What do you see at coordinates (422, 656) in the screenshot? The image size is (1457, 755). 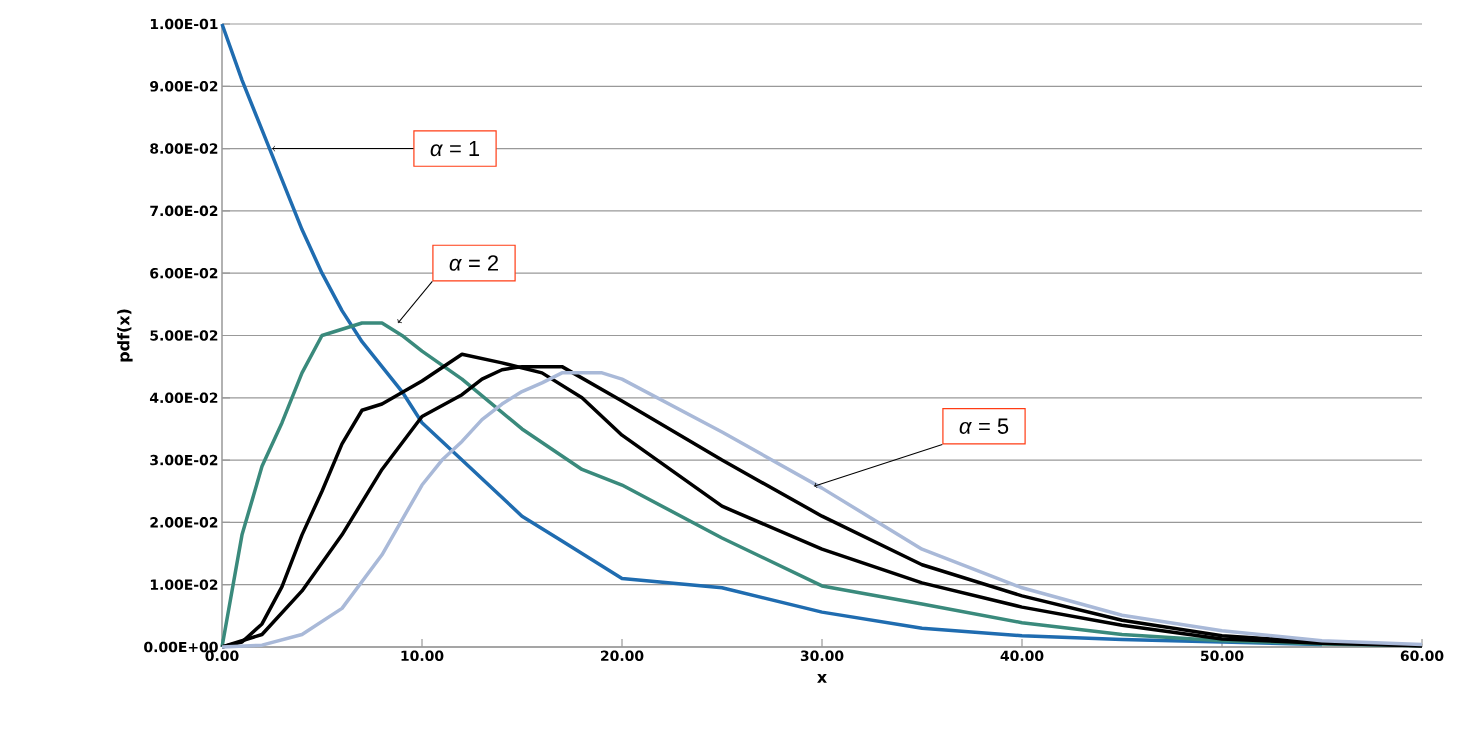 I see `x-tick-label: 10.00` at bounding box center [422, 656].